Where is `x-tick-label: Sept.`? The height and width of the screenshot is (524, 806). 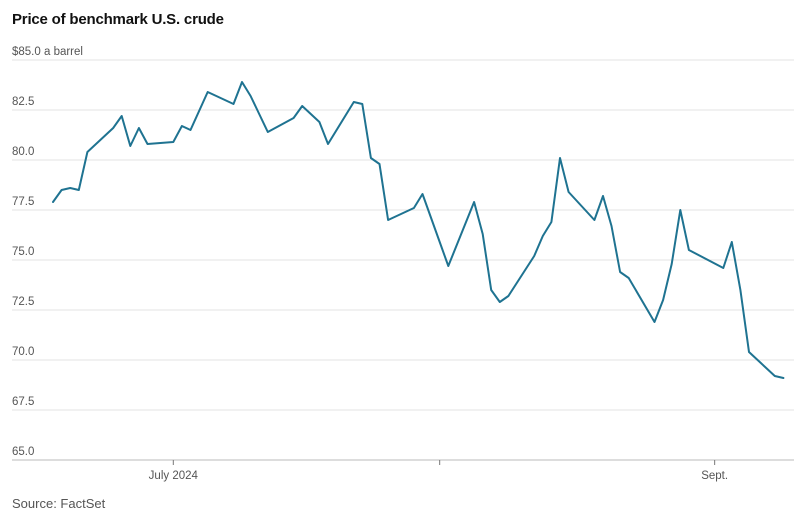
x-tick-label: Sept. is located at coordinates (714, 476).